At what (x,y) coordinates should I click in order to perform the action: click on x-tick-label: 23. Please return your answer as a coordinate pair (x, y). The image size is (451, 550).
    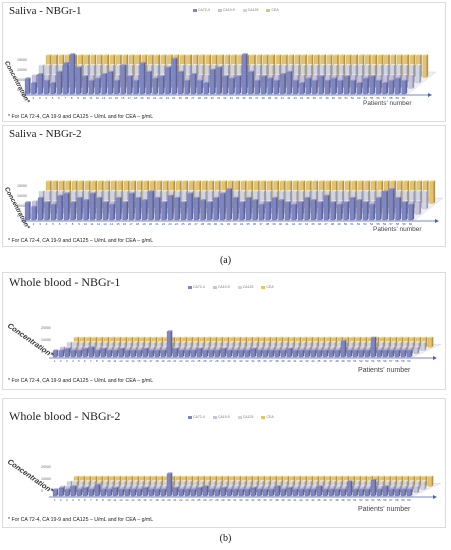
    Looking at the image, I should click on (170, 224).